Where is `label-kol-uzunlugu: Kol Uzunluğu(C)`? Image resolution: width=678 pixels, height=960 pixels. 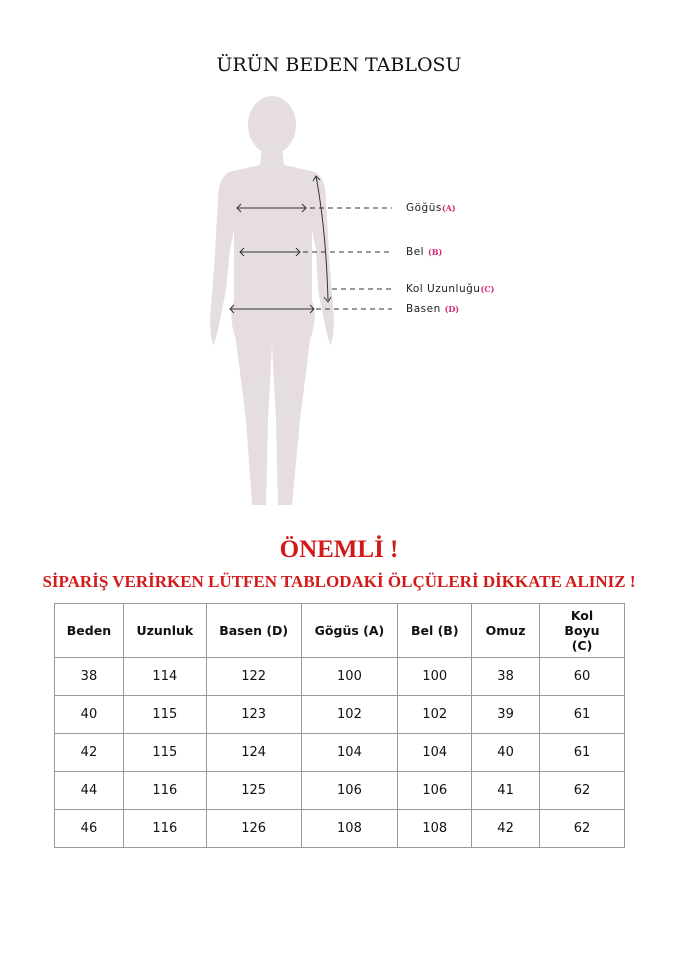 label-kol-uzunlugu: Kol Uzunluğu(C) is located at coordinates (450, 289).